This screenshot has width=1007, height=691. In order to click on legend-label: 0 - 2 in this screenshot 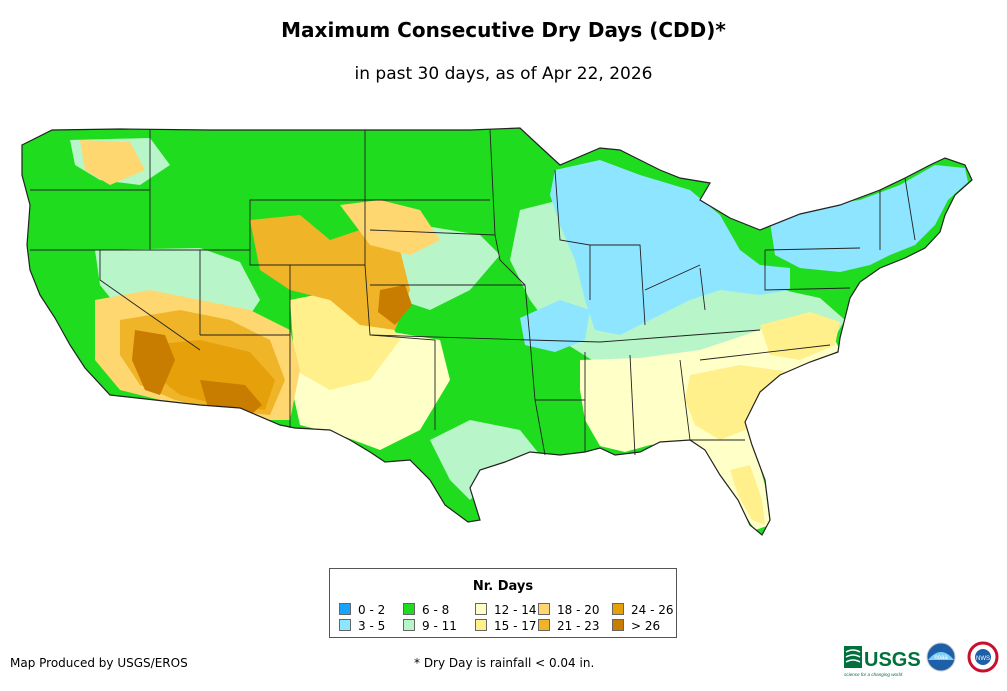, I will do `click(372, 610)`.